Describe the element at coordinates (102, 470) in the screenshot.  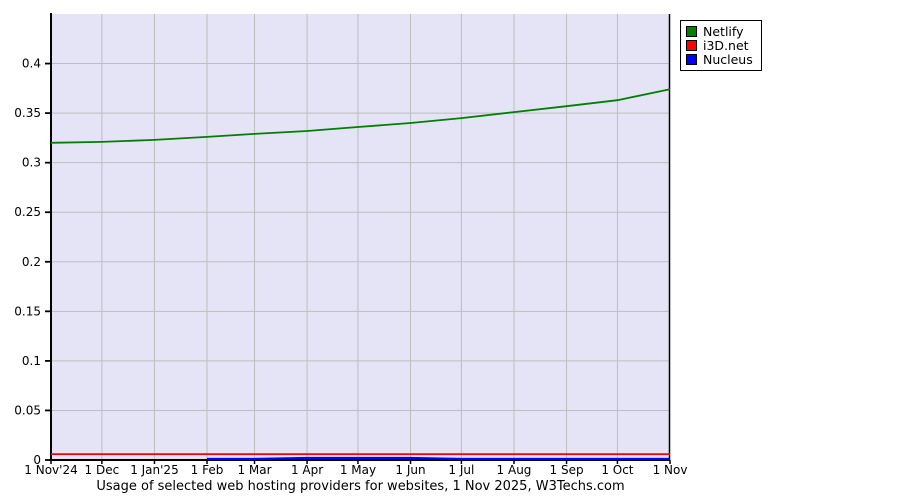
I see `x-tick-label: 1 Dec` at that location.